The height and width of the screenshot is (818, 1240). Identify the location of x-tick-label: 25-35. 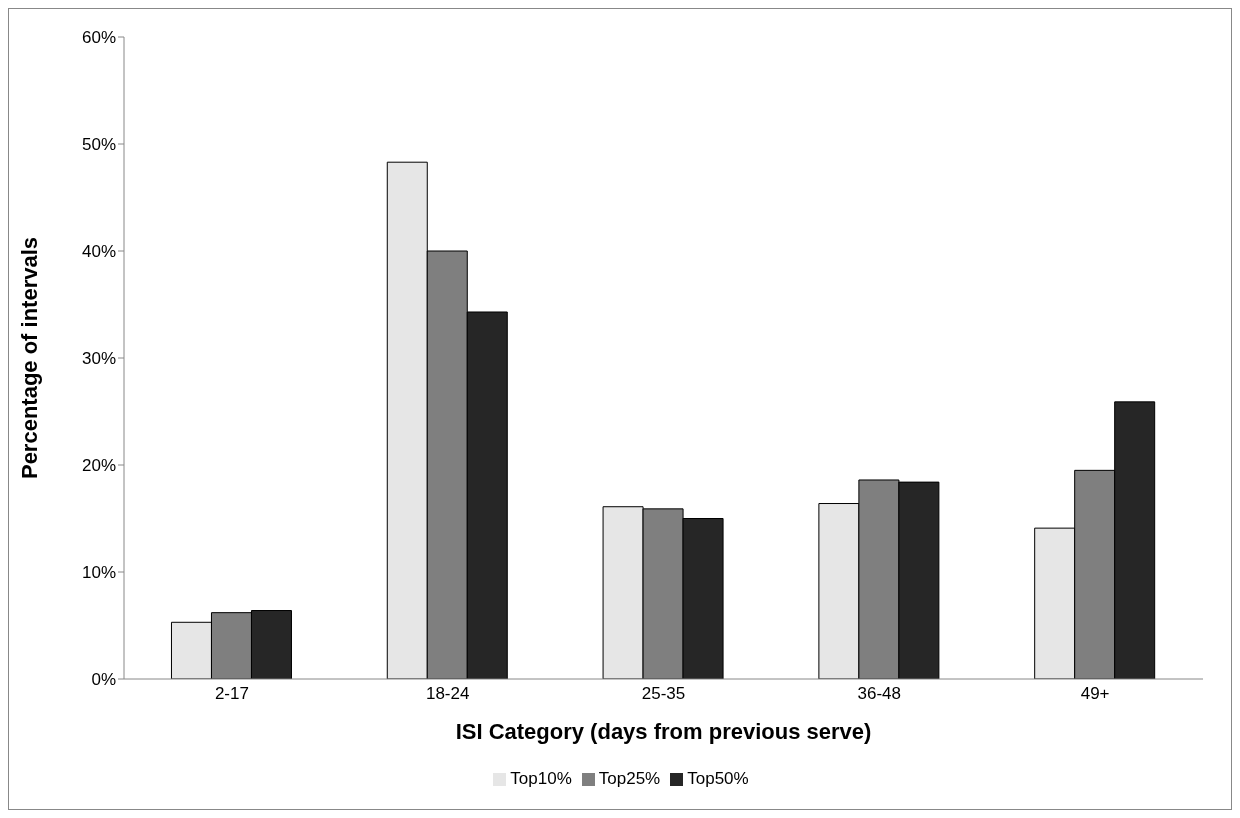
(663, 694).